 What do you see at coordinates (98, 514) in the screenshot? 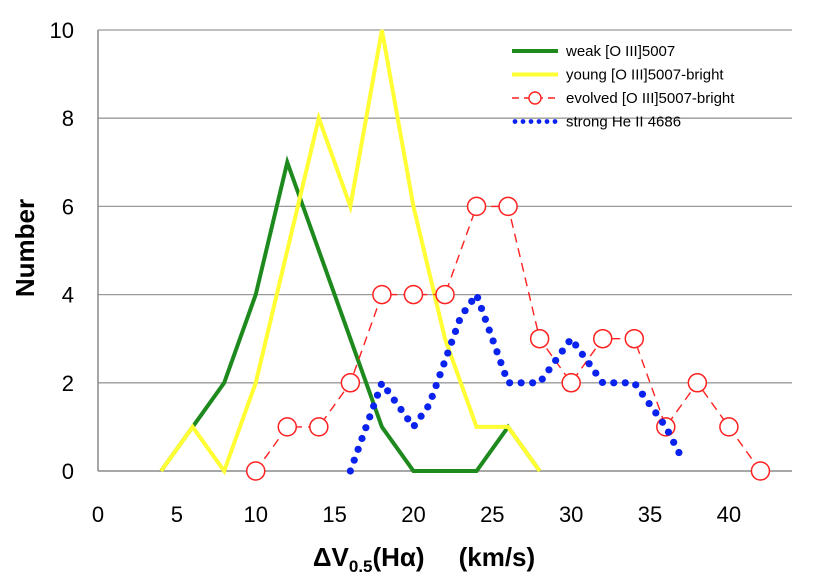
I see `x-tick-label: 0` at bounding box center [98, 514].